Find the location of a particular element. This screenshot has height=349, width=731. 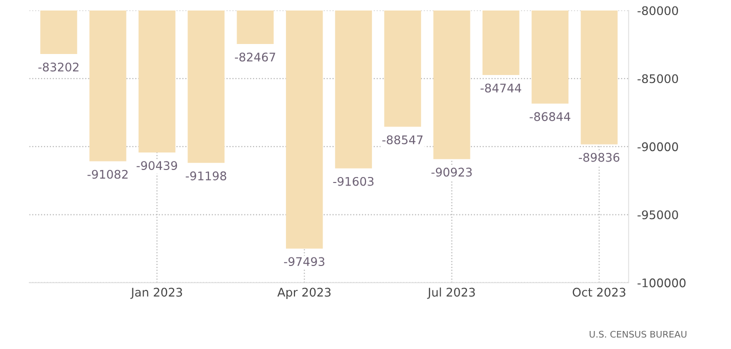

data-label: -97493 is located at coordinates (304, 261).